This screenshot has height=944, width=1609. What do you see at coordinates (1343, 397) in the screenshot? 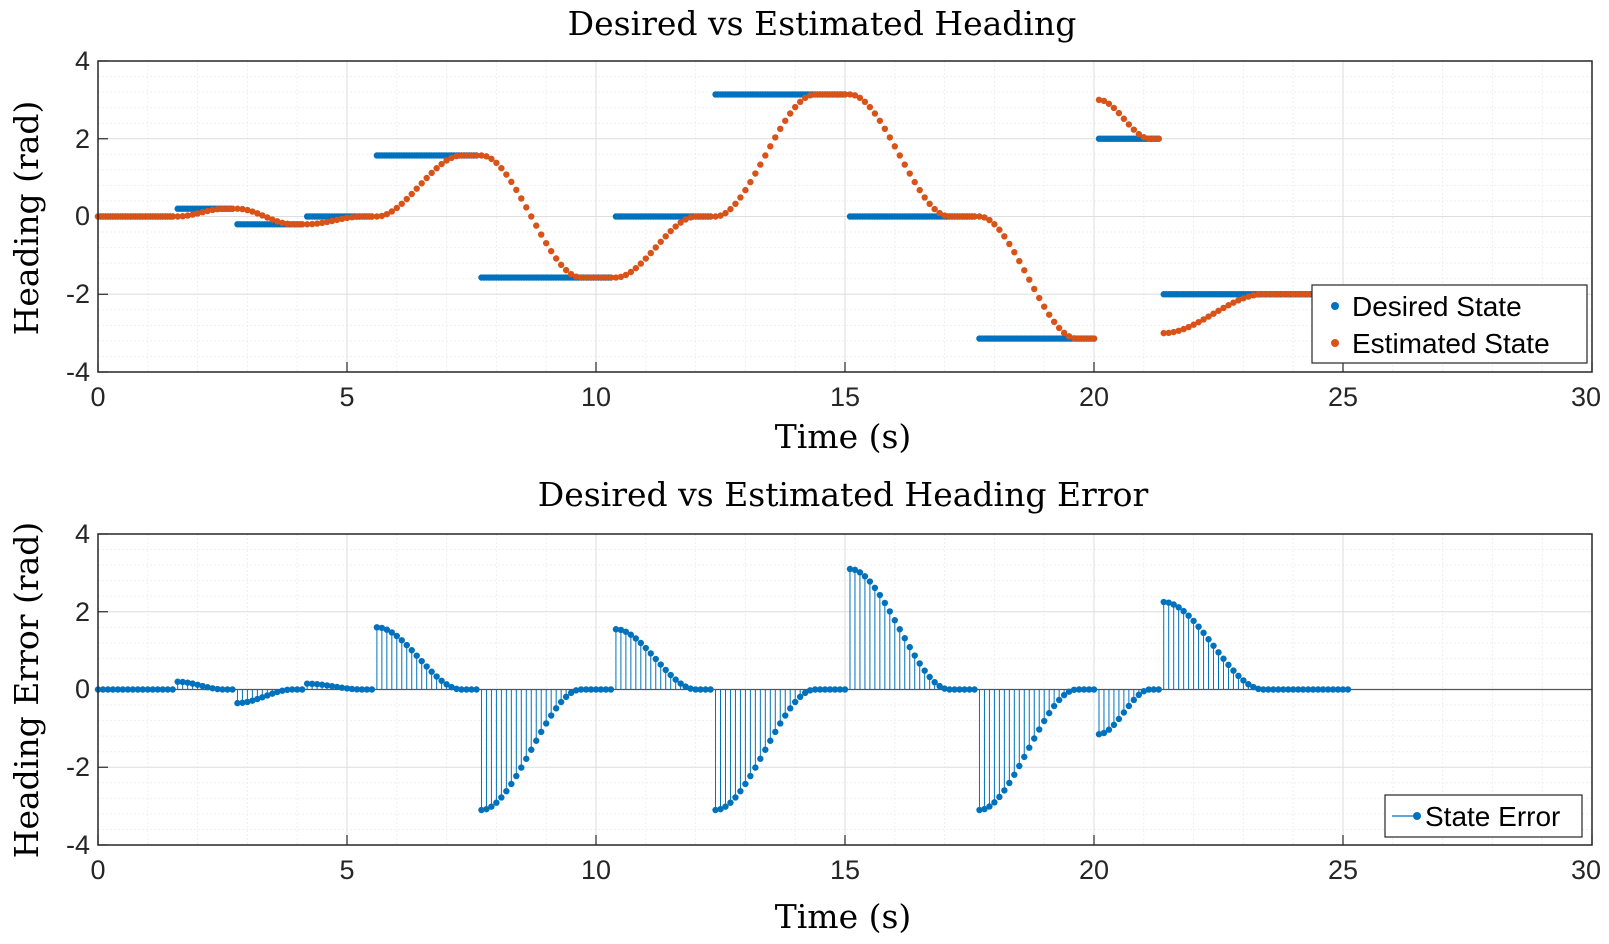
I see `heading-xtick-label: 25` at bounding box center [1343, 397].